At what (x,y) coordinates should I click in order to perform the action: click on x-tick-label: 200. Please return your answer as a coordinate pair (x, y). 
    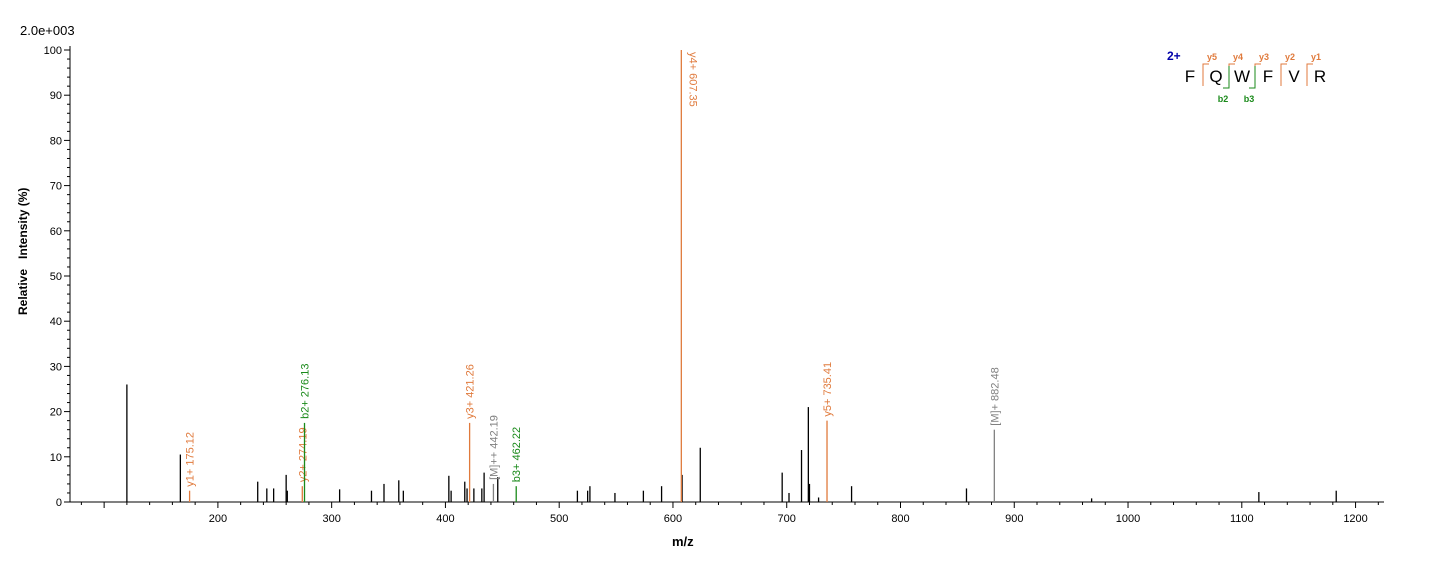
    Looking at the image, I should click on (218, 519).